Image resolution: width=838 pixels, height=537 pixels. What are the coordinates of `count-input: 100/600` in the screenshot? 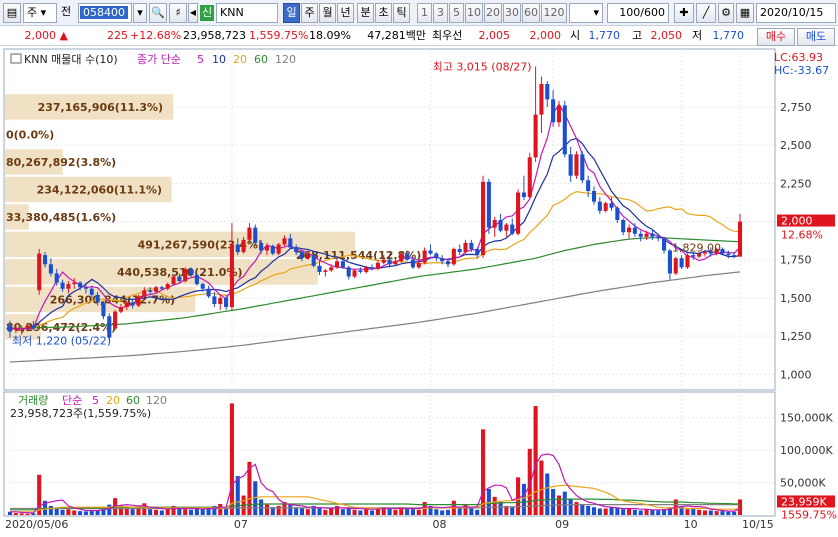 It's located at (638, 13).